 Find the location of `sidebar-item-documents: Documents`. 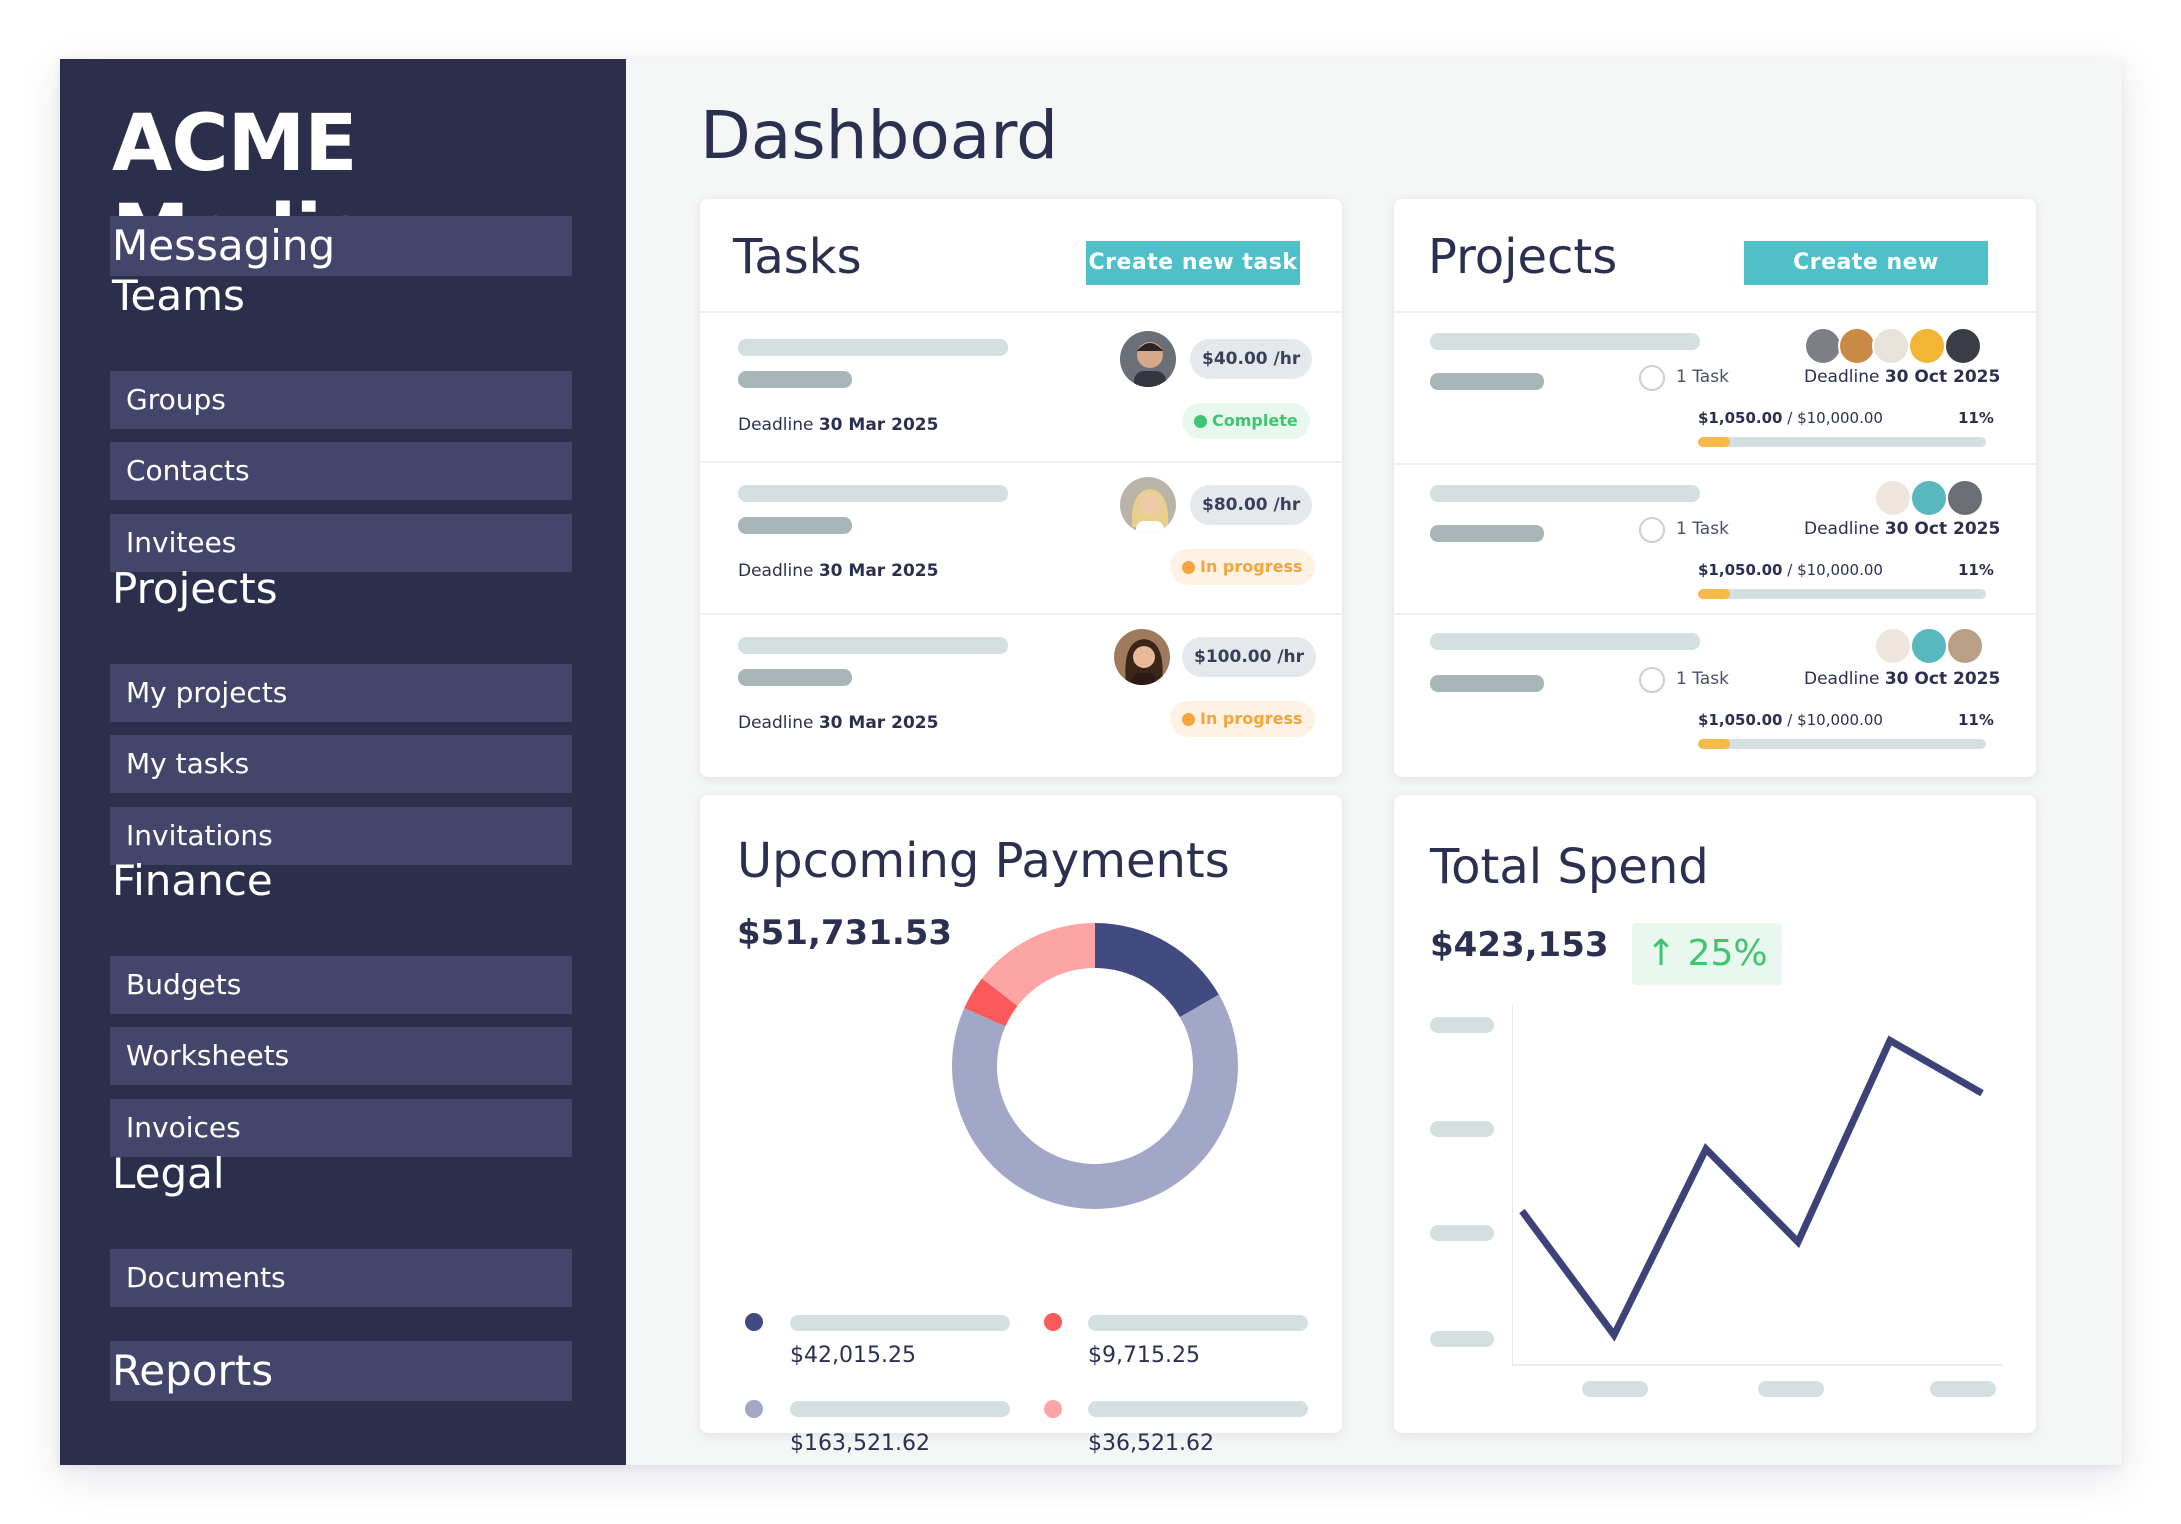

sidebar-item-documents: Documents is located at coordinates (341, 1278).